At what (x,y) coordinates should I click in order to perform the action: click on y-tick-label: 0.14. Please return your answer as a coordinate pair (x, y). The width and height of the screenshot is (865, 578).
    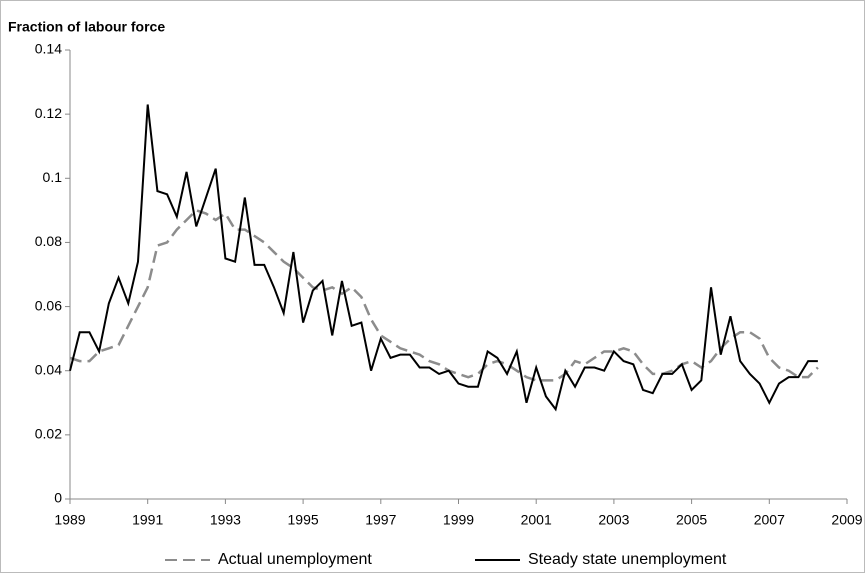
    Looking at the image, I should click on (48, 49).